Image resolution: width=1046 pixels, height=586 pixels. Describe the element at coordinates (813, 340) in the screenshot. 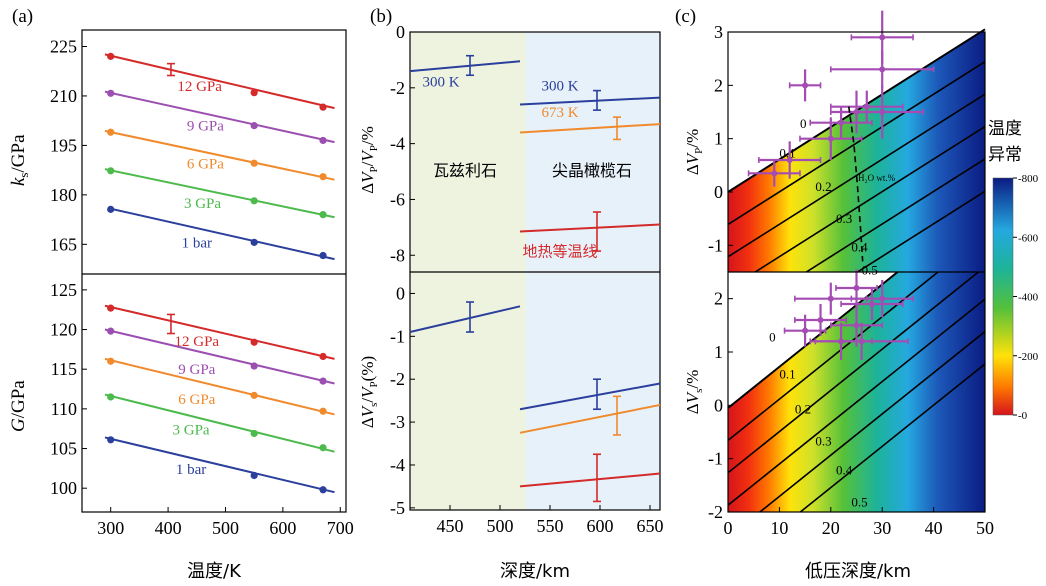

I see `boundary-line` at that location.